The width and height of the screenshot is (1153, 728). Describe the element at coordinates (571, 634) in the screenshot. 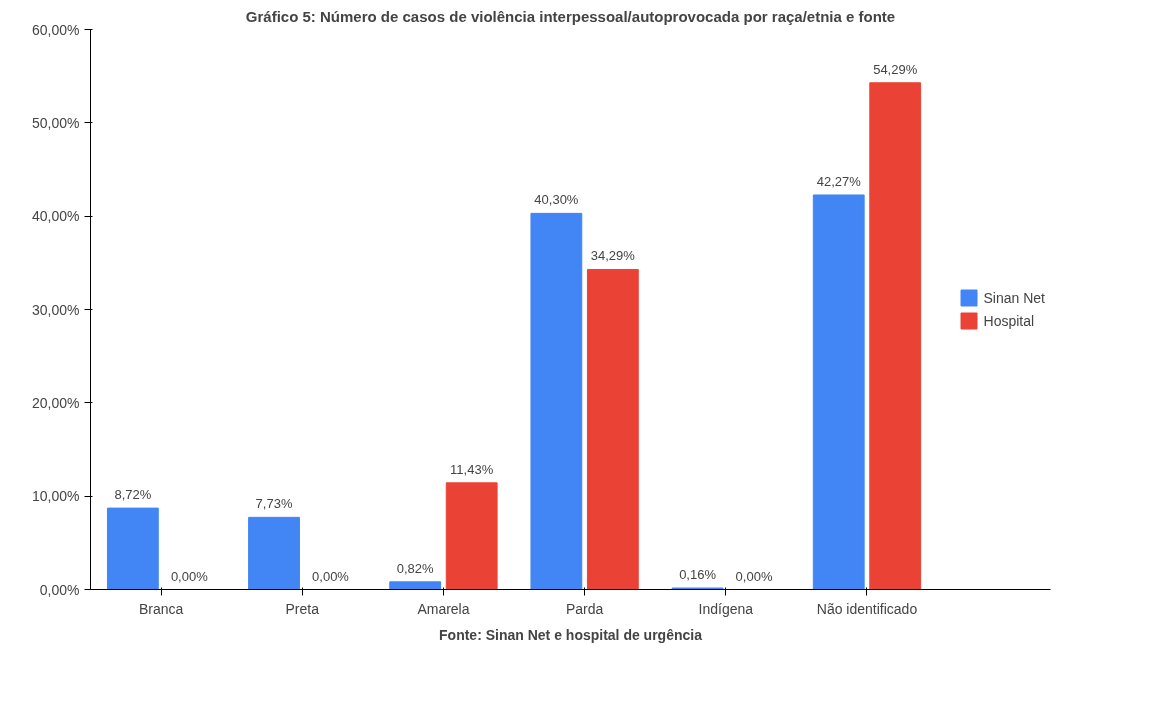

I see `source-note: Fonte: Sinan Net e hospital de urgência` at that location.